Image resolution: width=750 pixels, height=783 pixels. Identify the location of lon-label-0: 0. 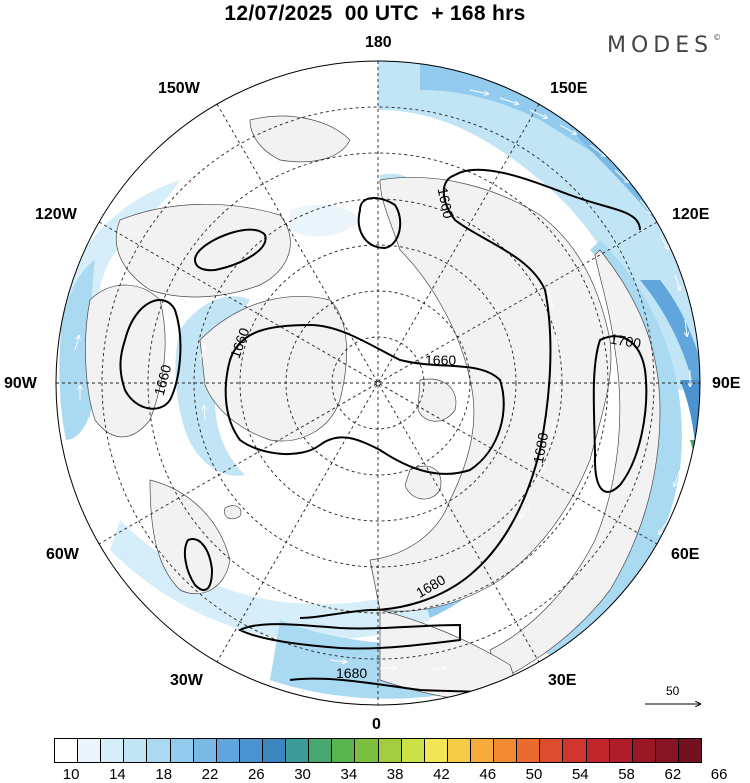
(376, 724).